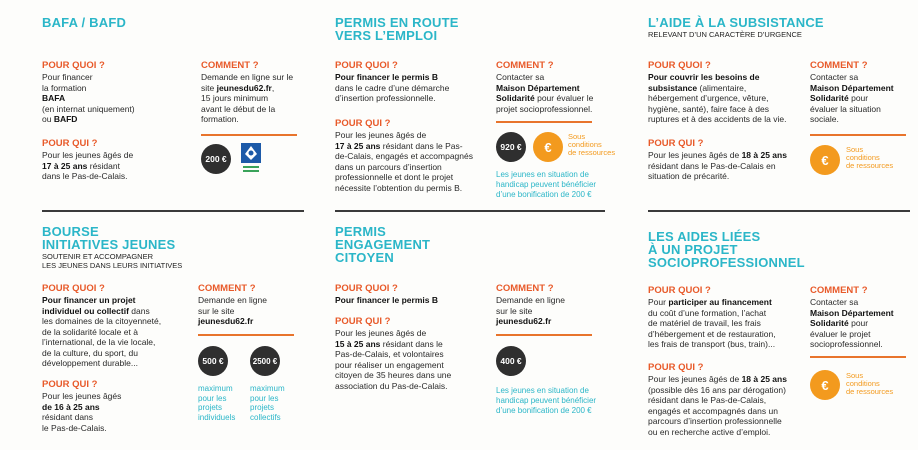  What do you see at coordinates (235, 98) in the screenshot?
I see `text-line: 15 jours minimum` at bounding box center [235, 98].